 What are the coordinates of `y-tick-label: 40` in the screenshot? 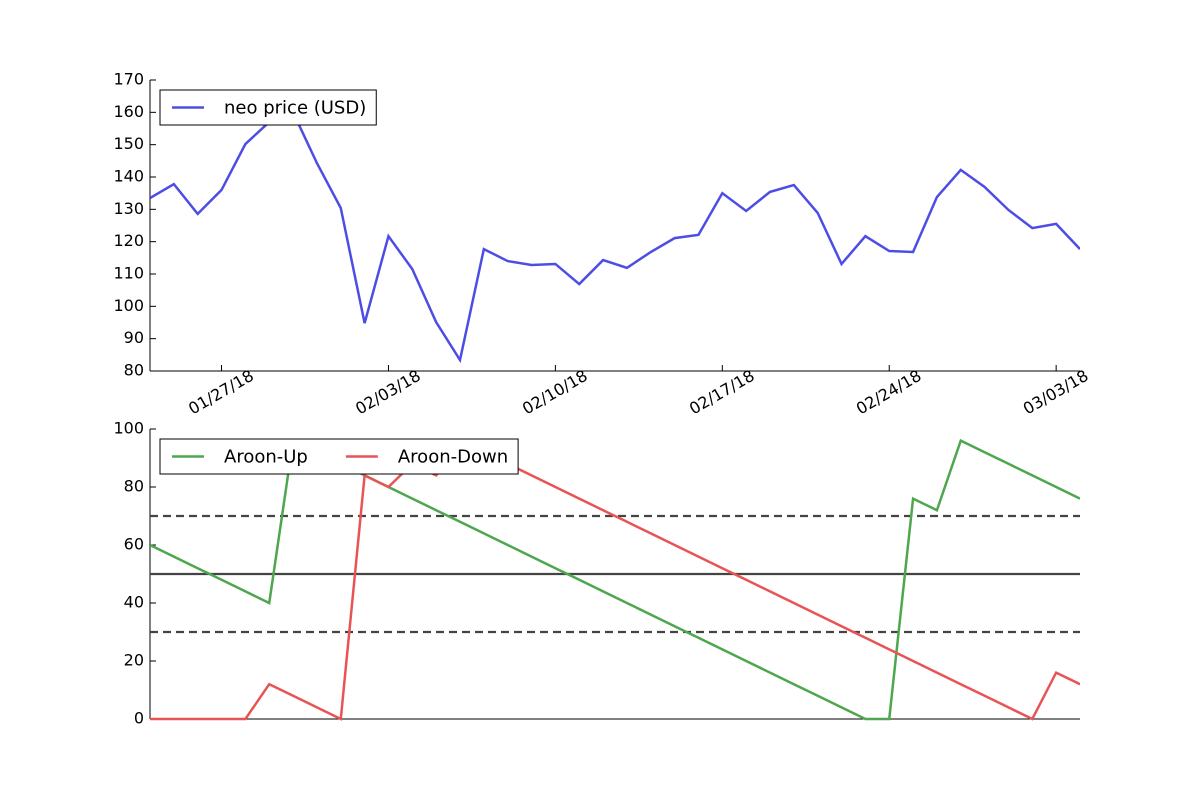 It's located at (134, 602).